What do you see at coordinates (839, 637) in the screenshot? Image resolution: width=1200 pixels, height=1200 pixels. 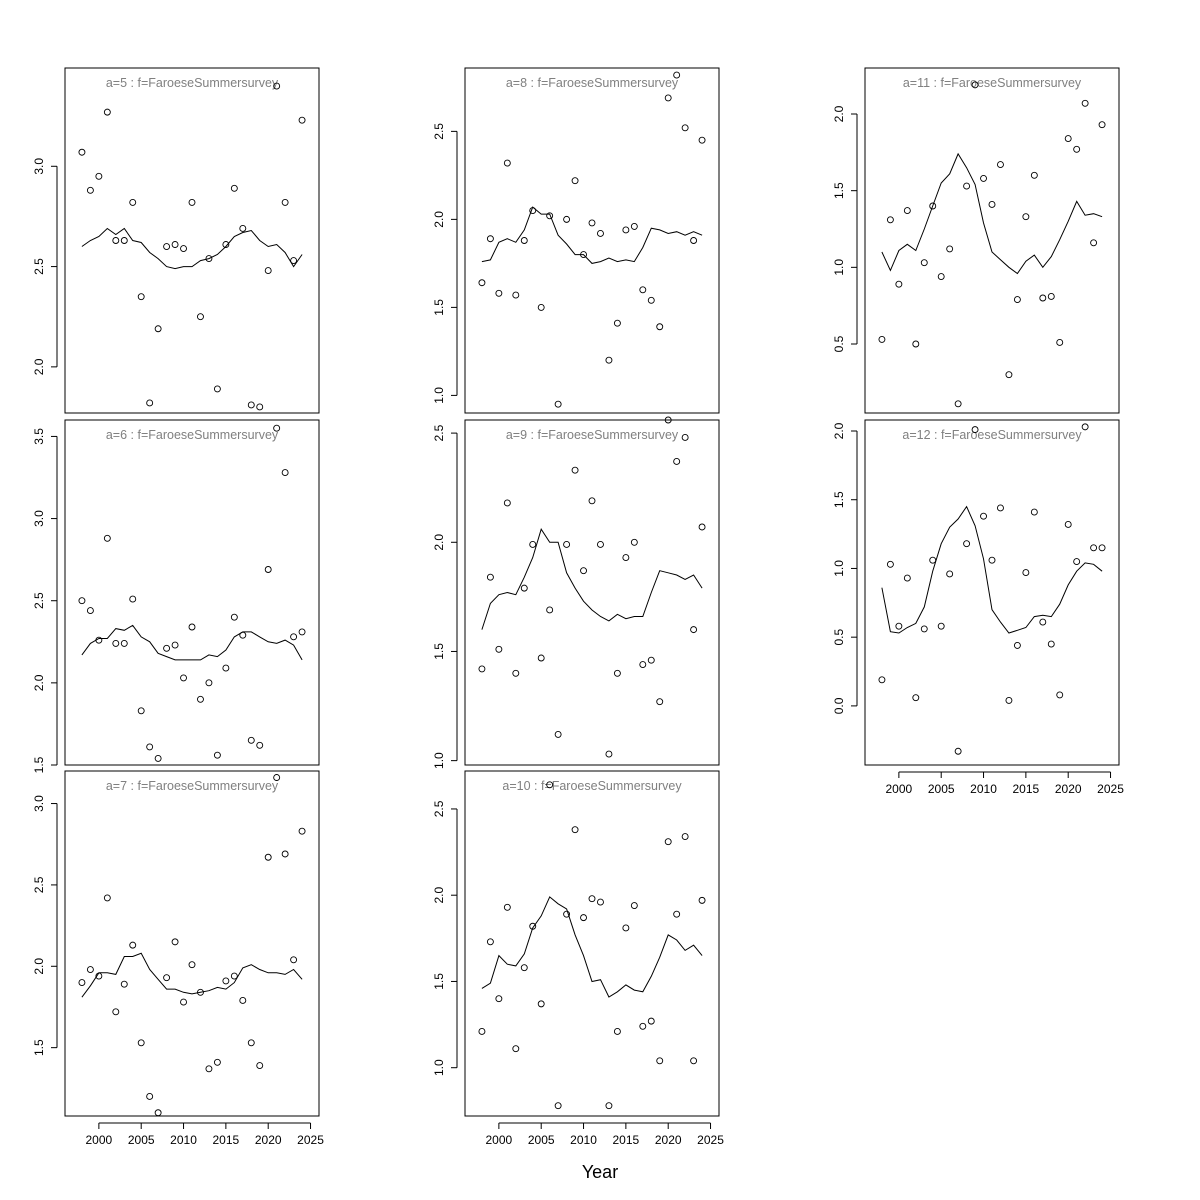 I see `y-tick-label: 0.5` at bounding box center [839, 637].